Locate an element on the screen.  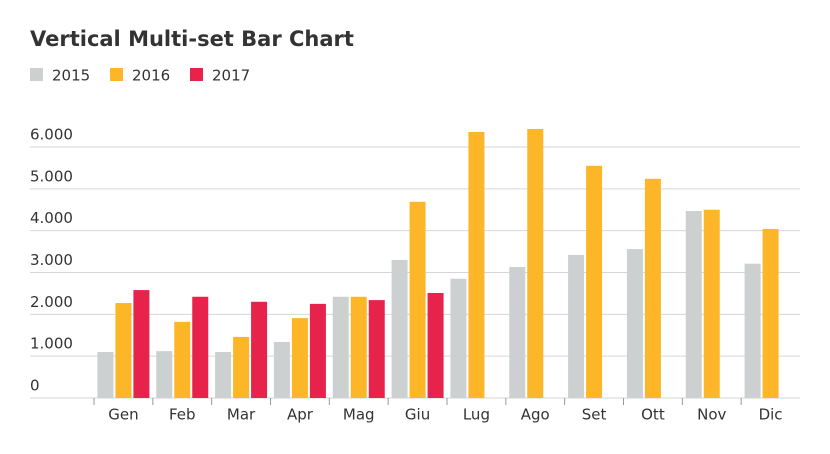
y-tick-label: 6.000 is located at coordinates (51, 135).